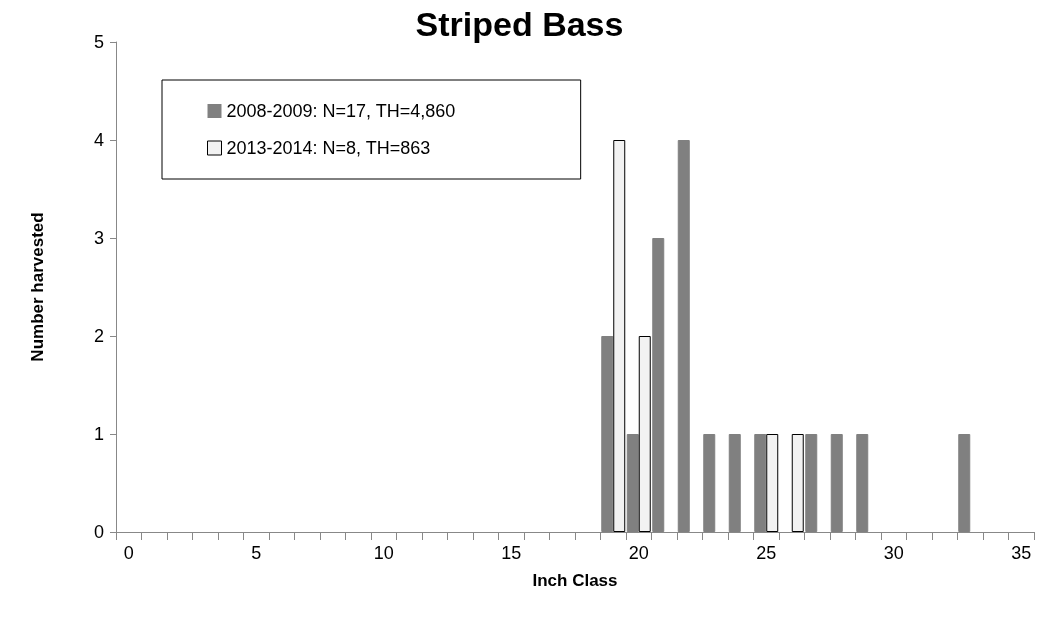 This screenshot has width=1039, height=624. Describe the element at coordinates (575, 580) in the screenshot. I see `x-axis-title: Inch Class` at that location.